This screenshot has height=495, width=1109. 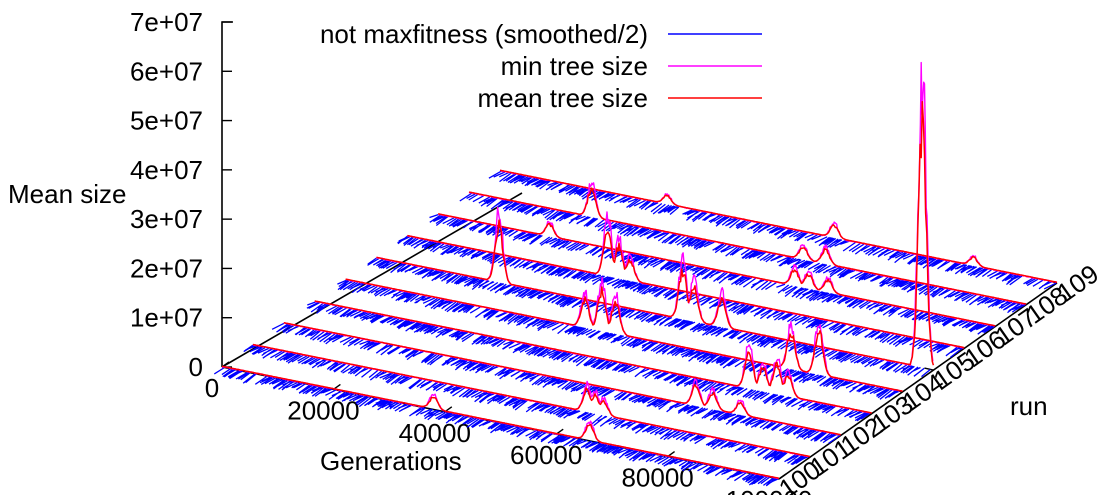 What do you see at coordinates (918, 381) in the screenshot?
I see `run-axis-line` at bounding box center [918, 381].